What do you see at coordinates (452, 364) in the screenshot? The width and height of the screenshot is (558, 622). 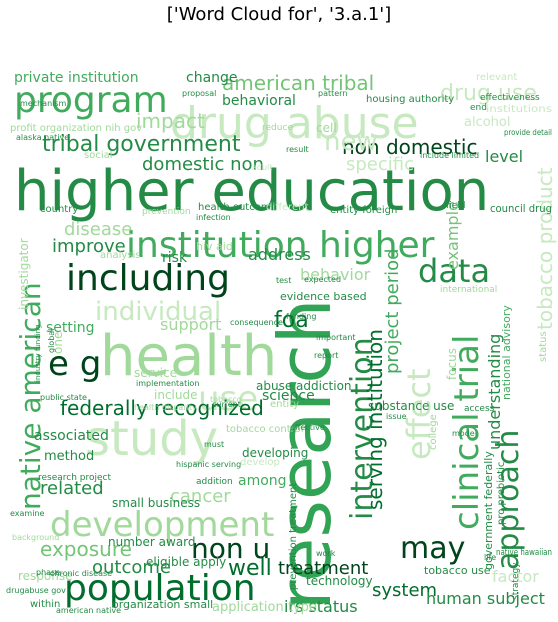 I see `word-focus: focus` at bounding box center [452, 364].